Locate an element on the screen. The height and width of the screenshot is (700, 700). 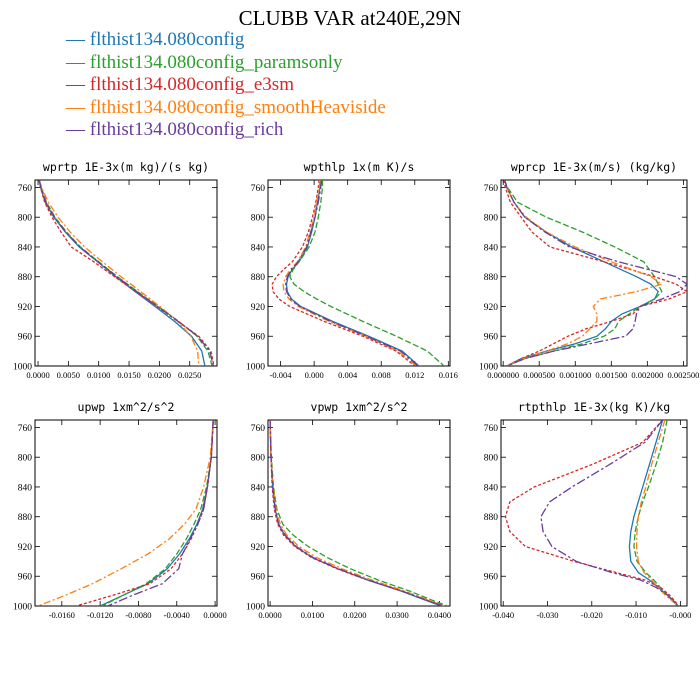
x-tick-label: 0.000000 is located at coordinates (503, 375).